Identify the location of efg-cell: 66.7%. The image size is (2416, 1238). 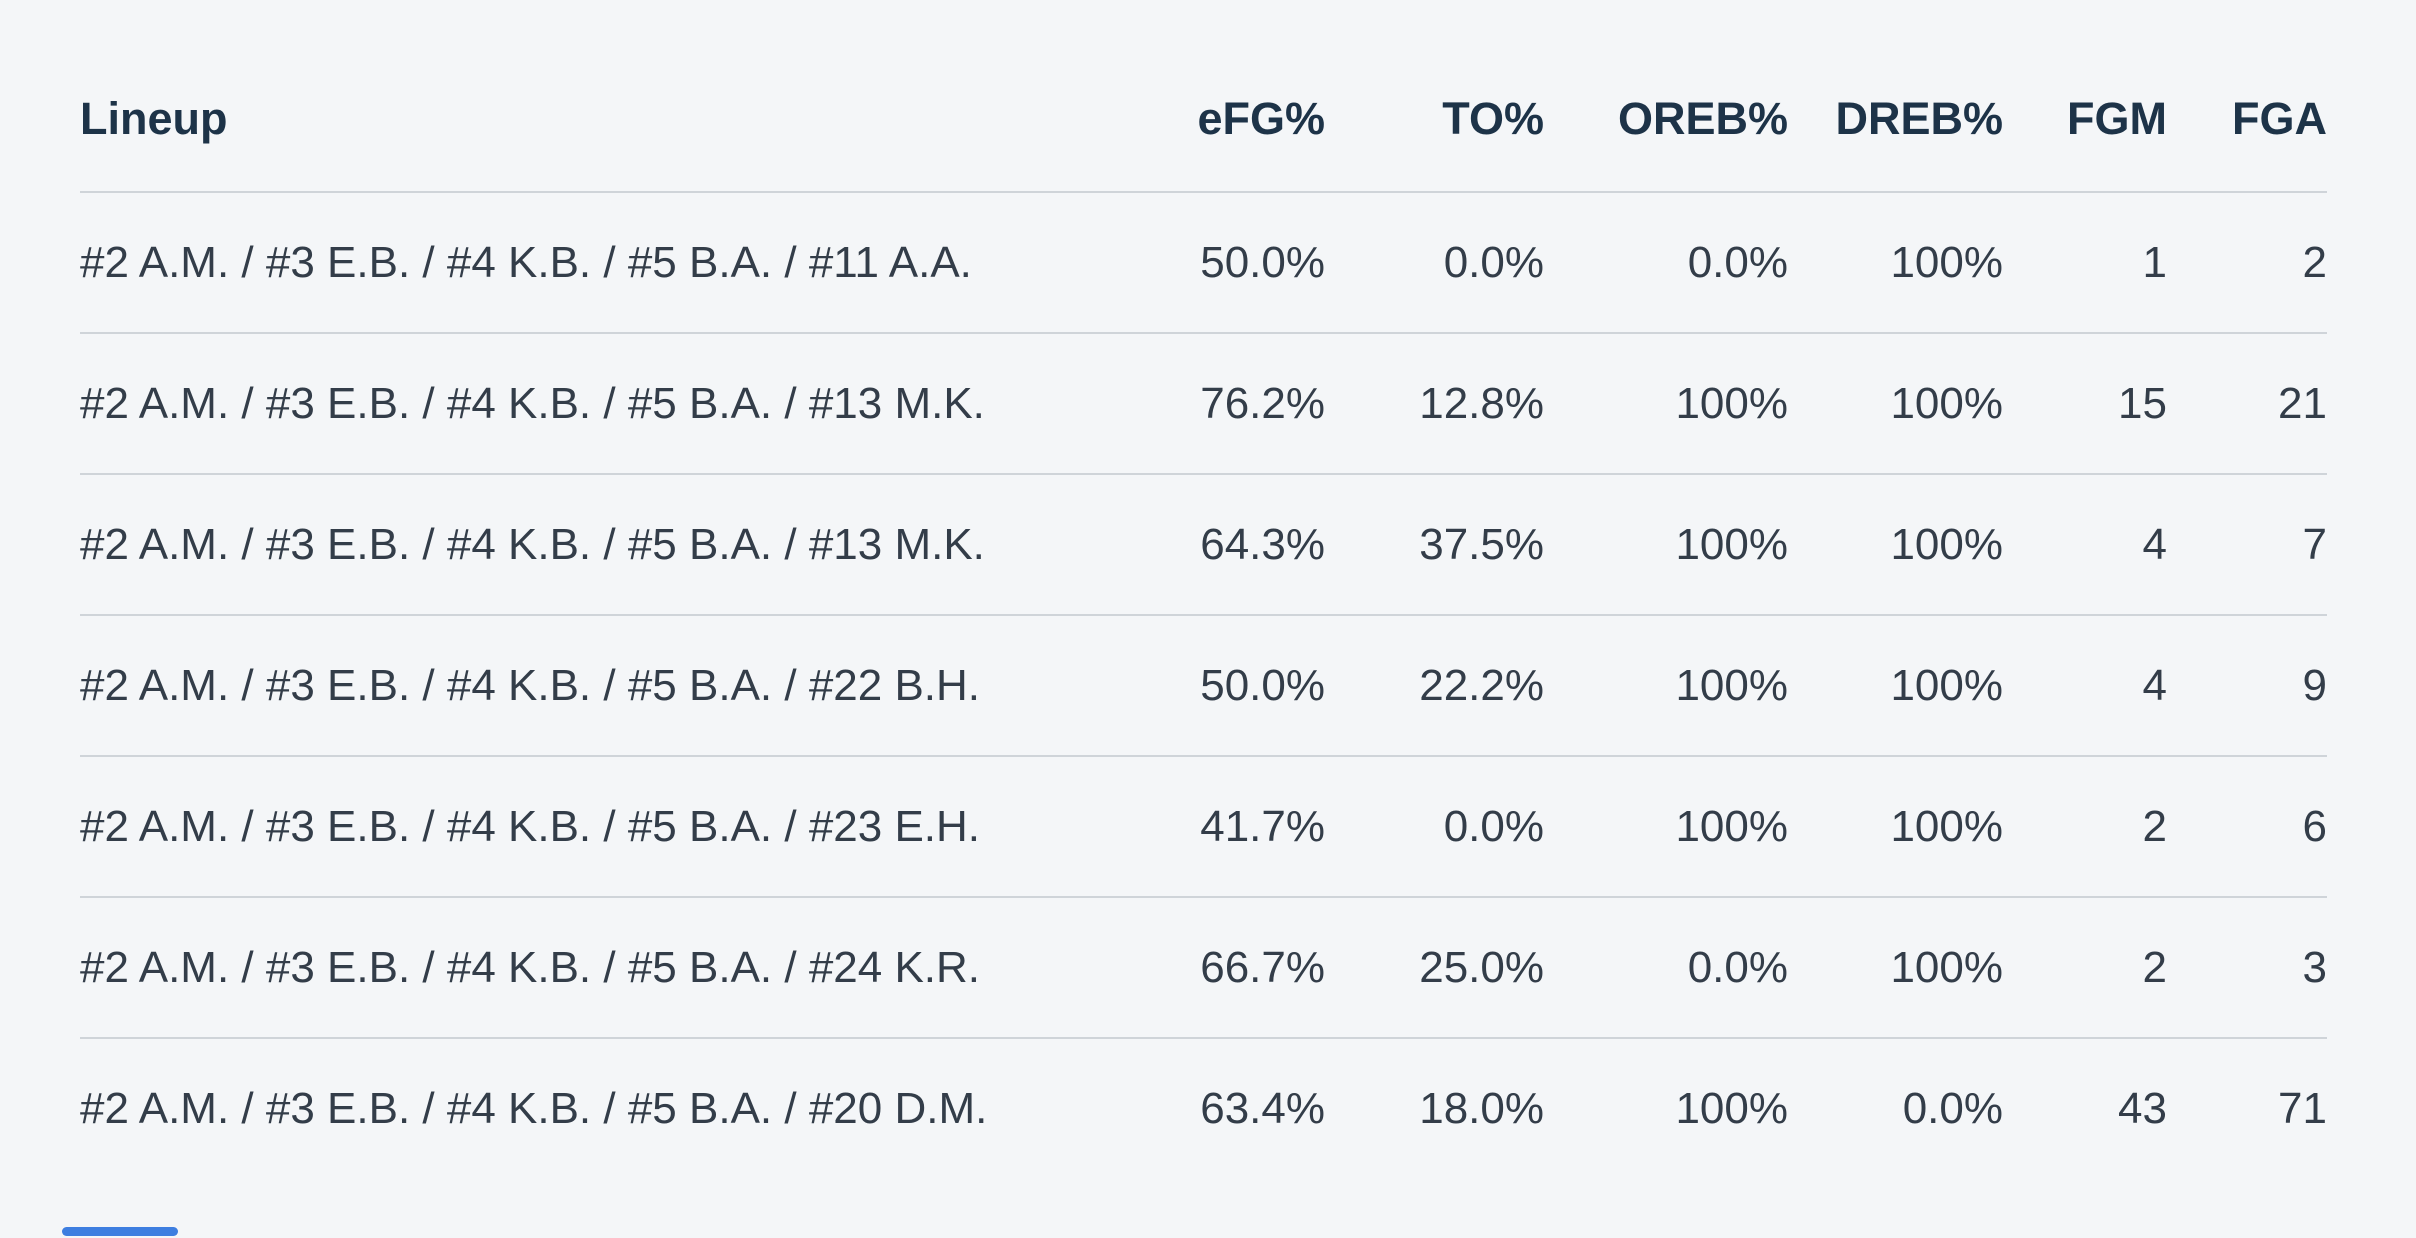
(1262, 967).